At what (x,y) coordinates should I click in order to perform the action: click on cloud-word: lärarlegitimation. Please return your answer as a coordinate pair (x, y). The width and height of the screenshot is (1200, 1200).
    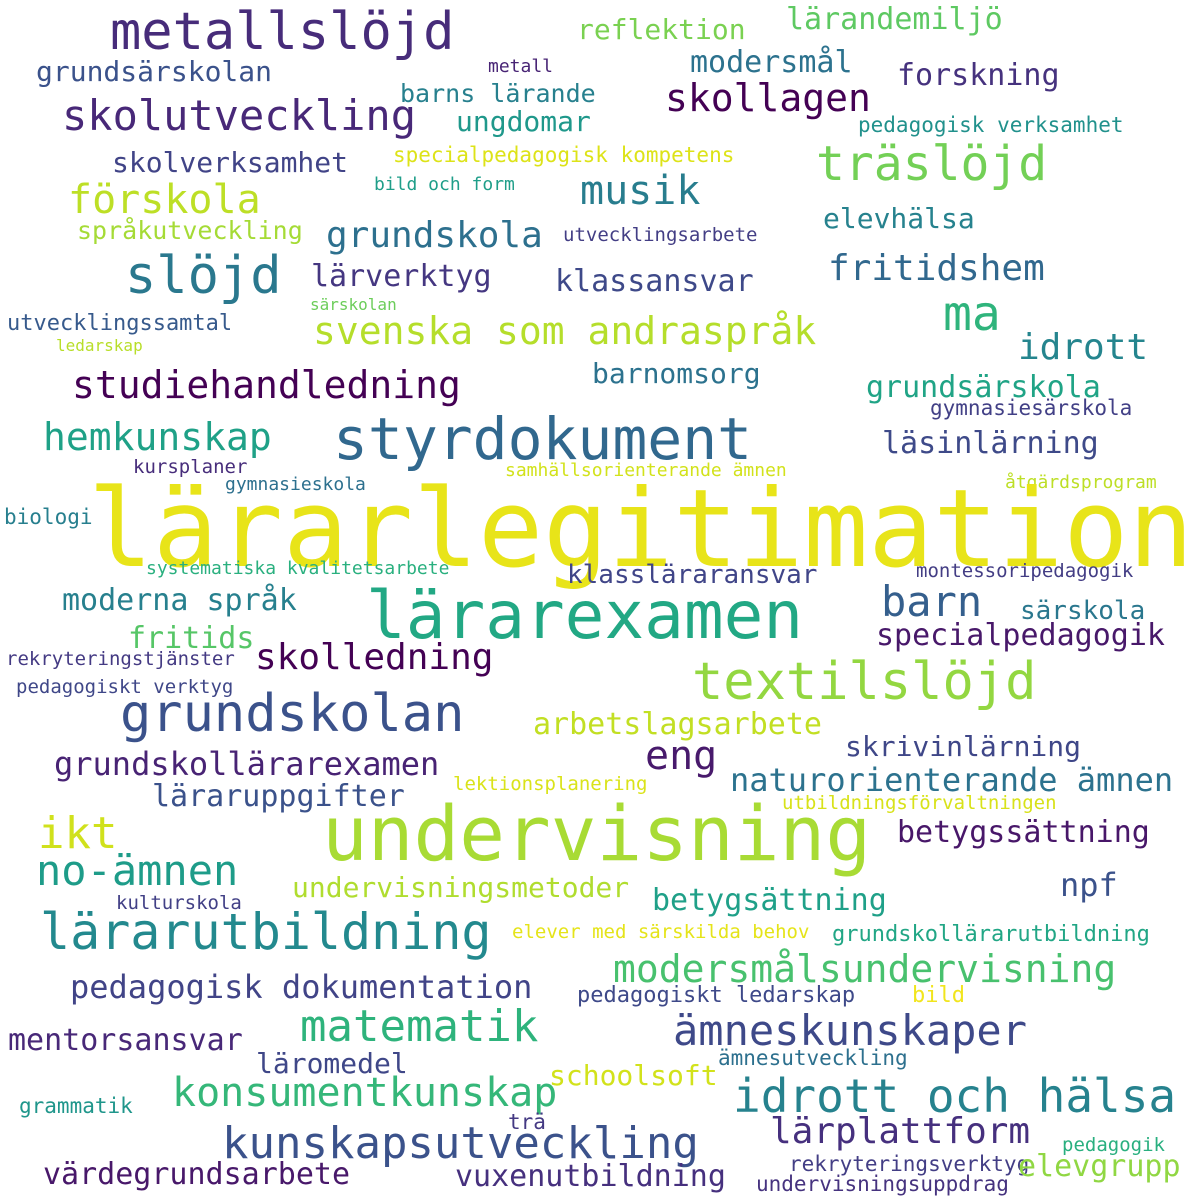
    Looking at the image, I should click on (641, 529).